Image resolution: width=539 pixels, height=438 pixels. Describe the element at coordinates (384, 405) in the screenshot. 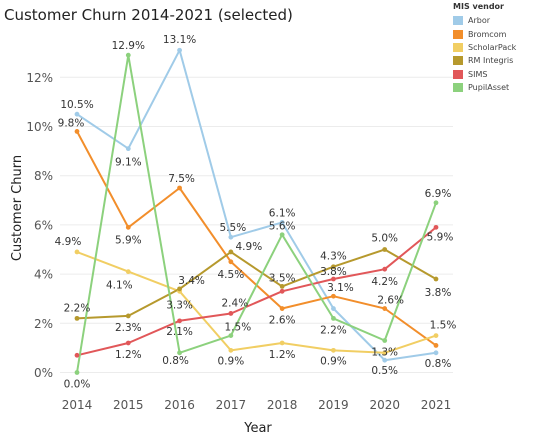

I see `x-tick-label: 2020` at that location.